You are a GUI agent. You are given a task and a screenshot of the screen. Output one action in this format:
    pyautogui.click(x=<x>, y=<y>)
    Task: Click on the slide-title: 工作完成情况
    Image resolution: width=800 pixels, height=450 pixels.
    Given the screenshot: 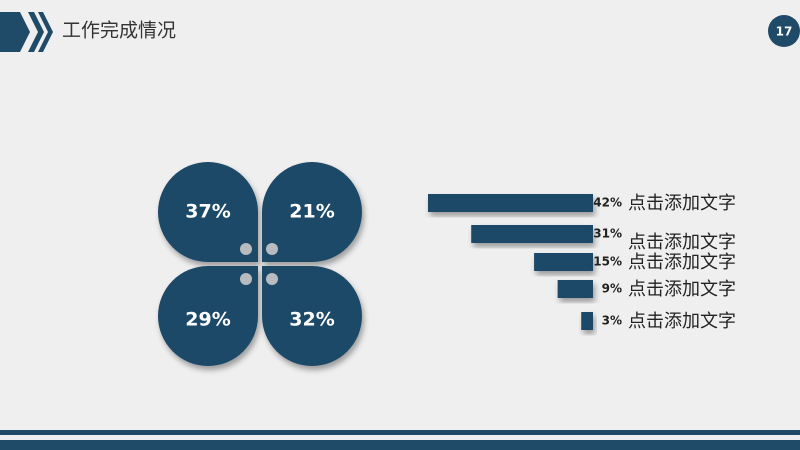 What is the action you would take?
    pyautogui.click(x=119, y=31)
    